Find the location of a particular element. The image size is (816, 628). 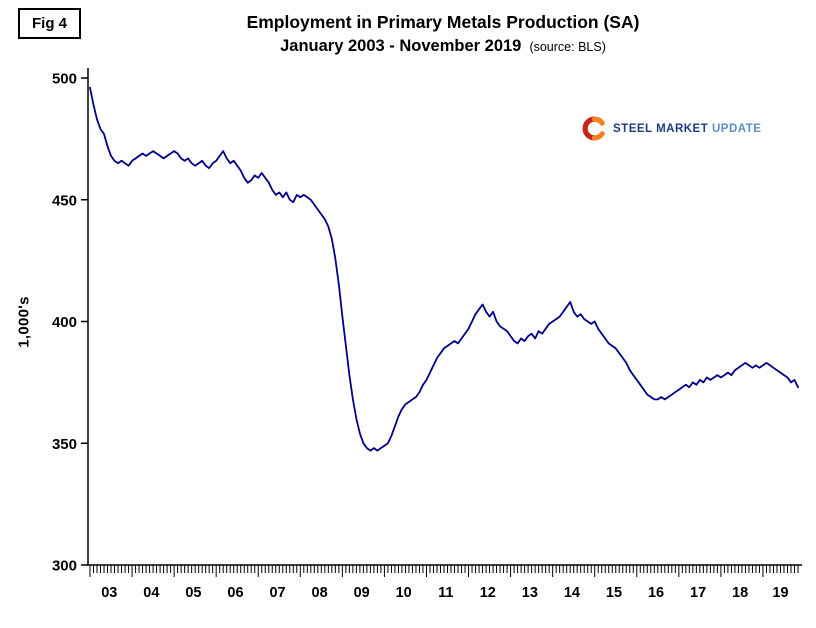

logo-text: STEEL MARKET UPDATE is located at coordinates (687, 129).